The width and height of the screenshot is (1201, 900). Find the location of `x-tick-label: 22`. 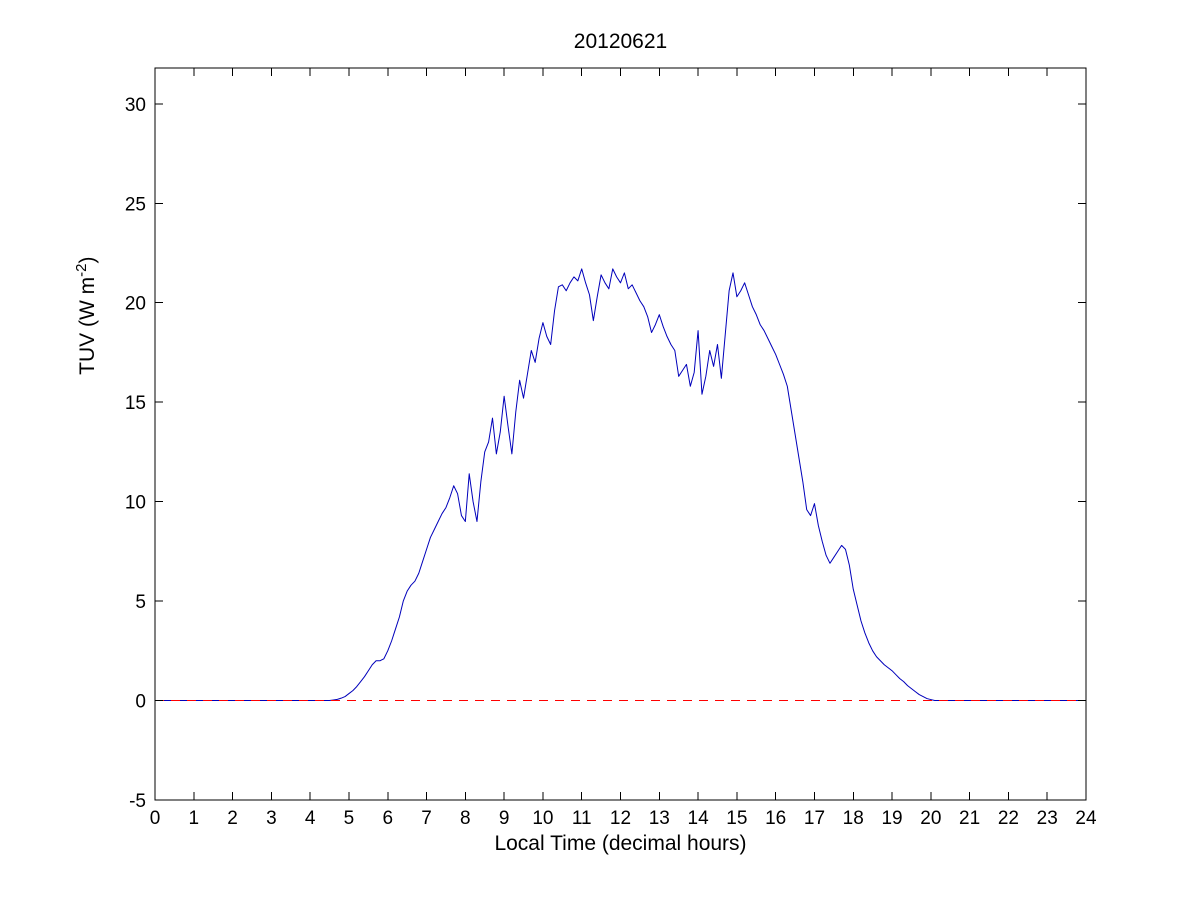

x-tick-label: 22 is located at coordinates (1008, 818).